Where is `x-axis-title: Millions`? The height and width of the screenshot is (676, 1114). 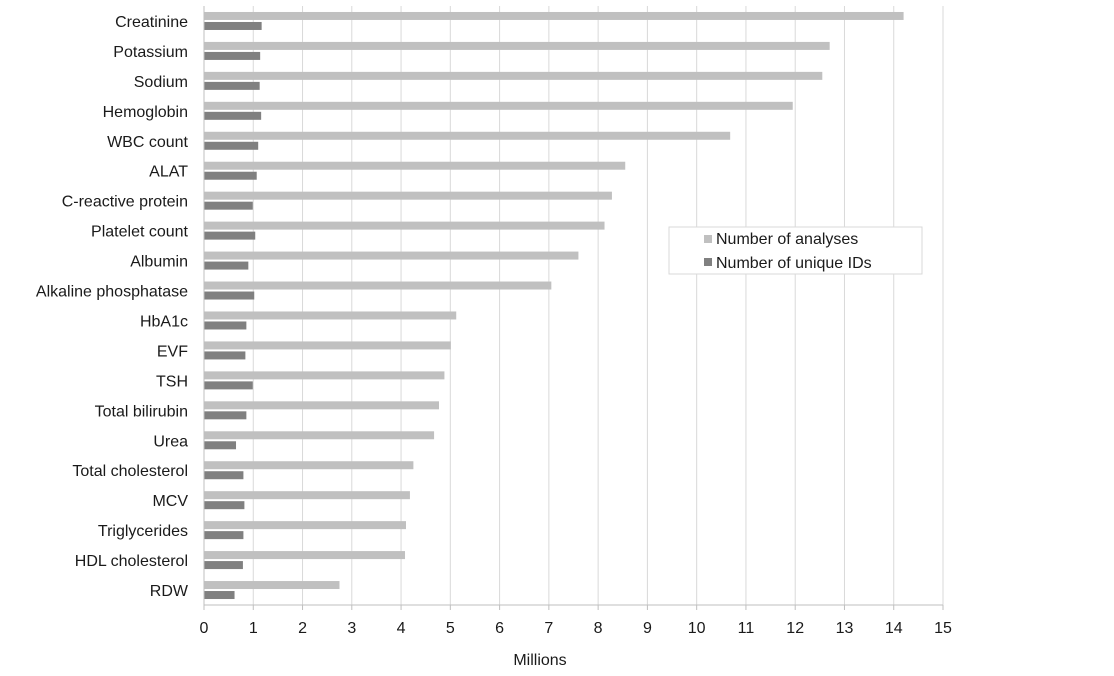
x-axis-title: Millions is located at coordinates (539, 660).